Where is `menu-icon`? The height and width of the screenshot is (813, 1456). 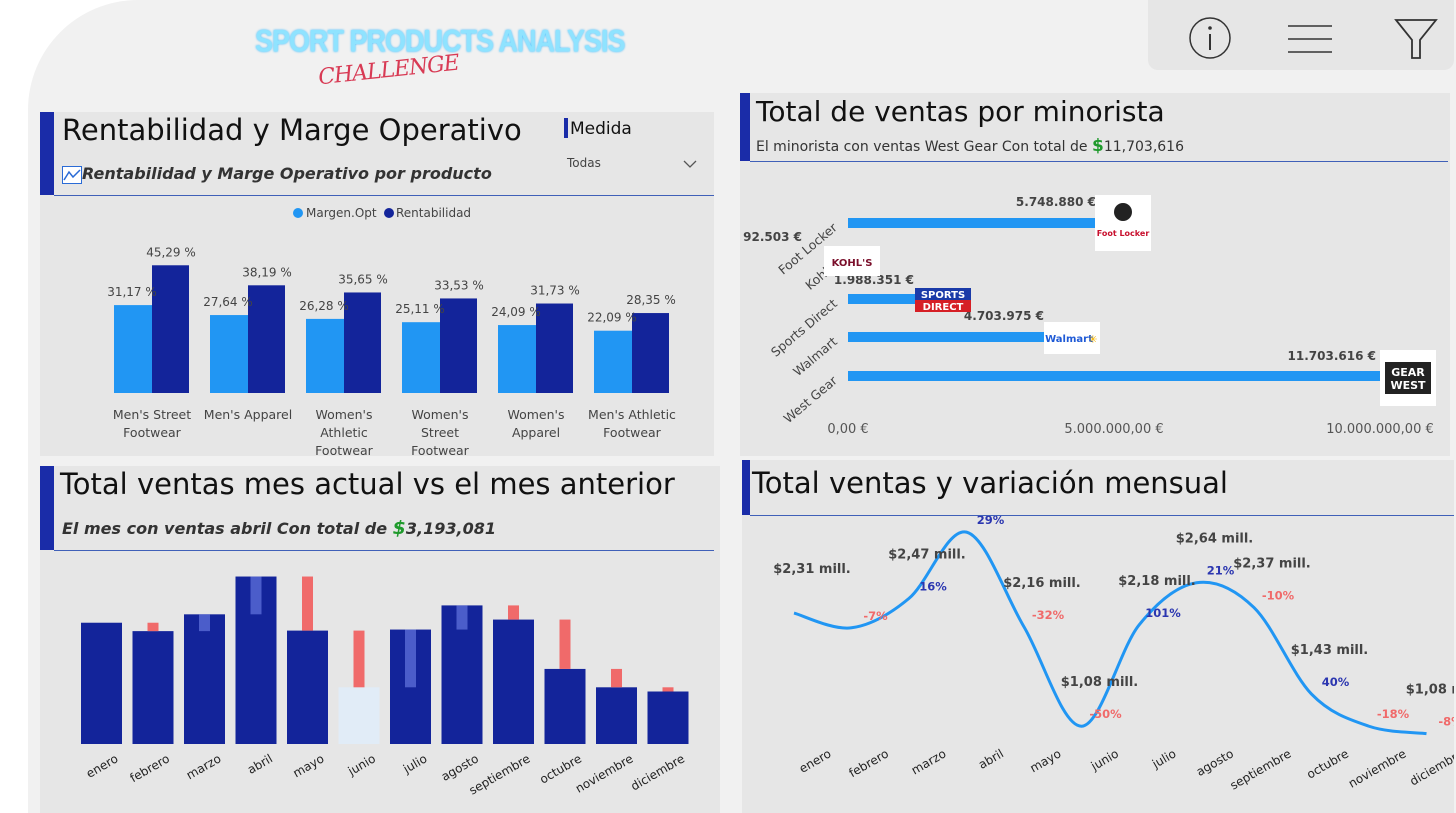
menu-icon is located at coordinates (1310, 38).